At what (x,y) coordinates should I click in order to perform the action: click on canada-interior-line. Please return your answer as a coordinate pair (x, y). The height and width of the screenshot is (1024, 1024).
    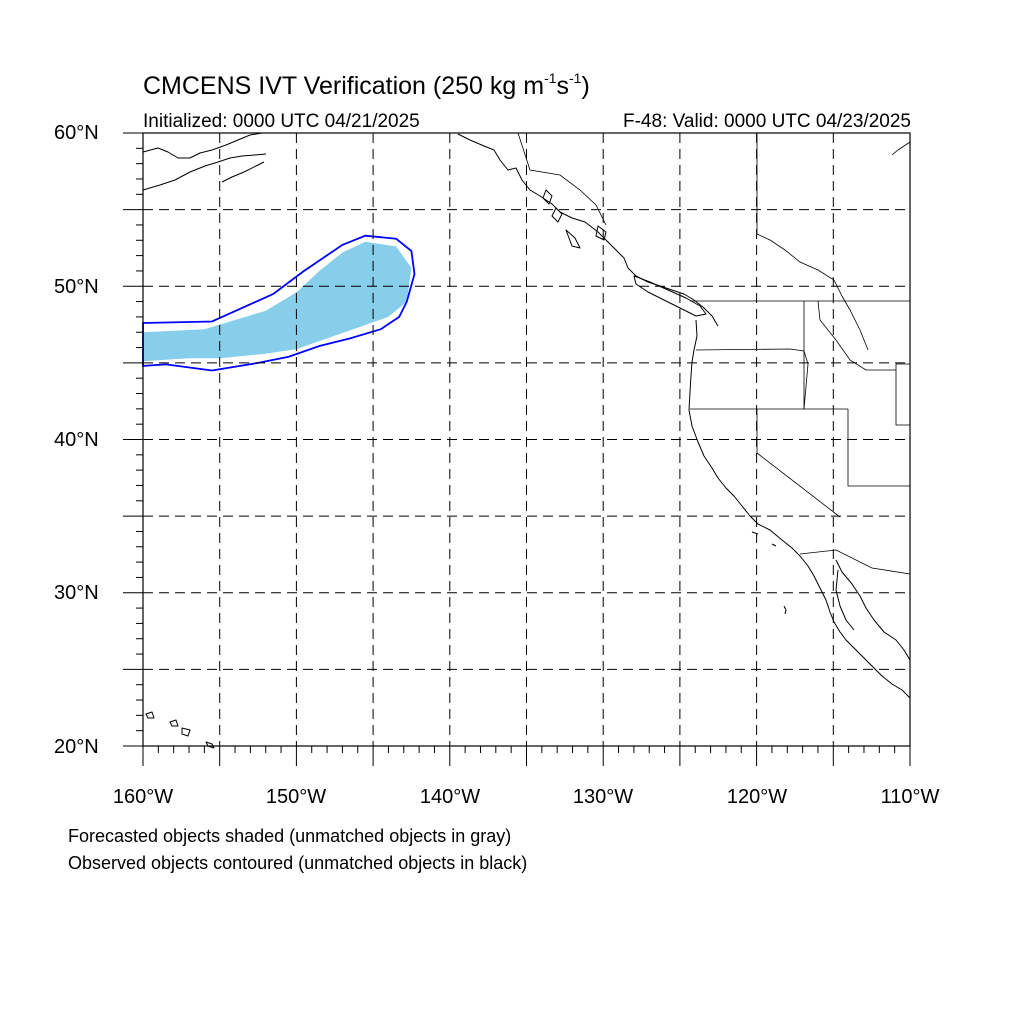
    Looking at the image, I should click on (833, 242).